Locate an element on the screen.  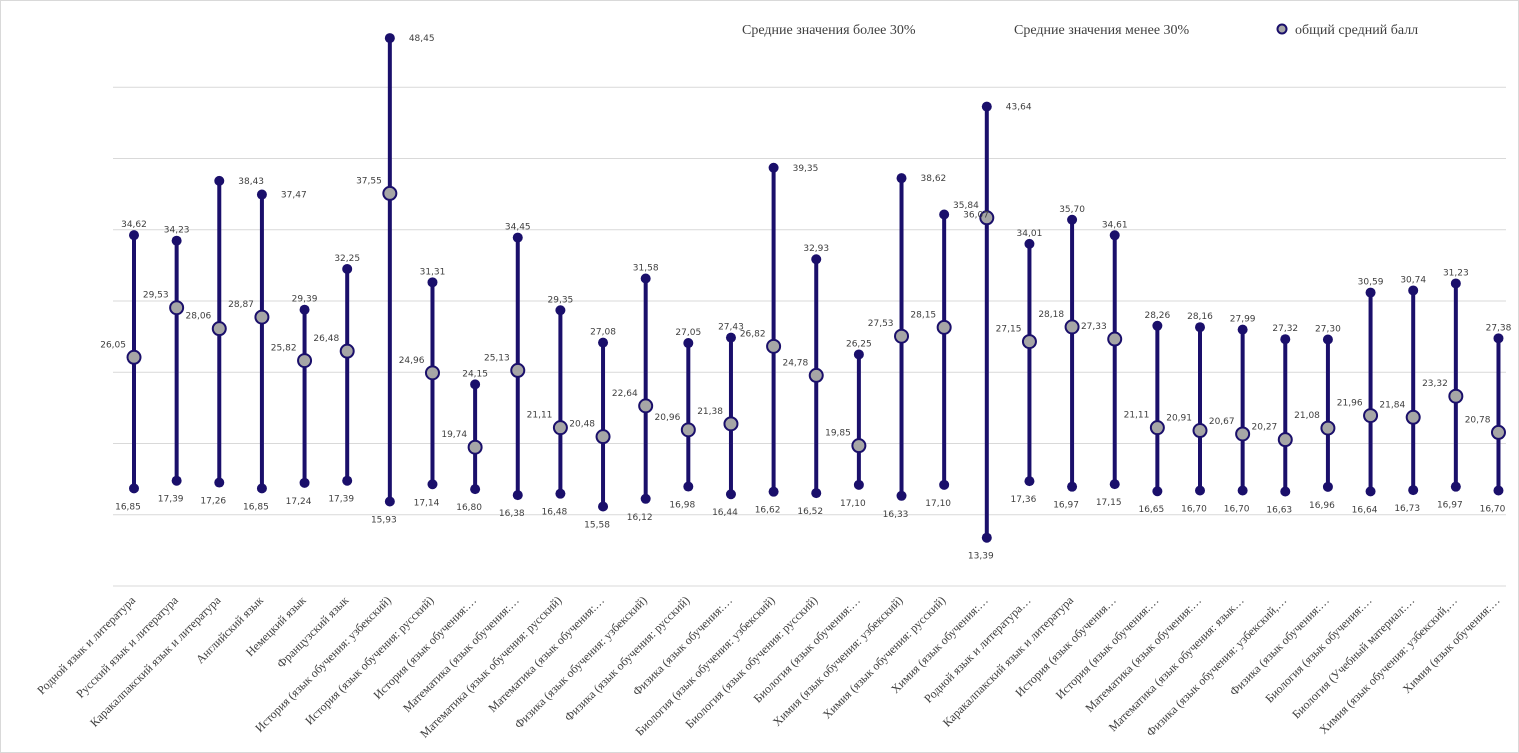
max-value-label: 27,38 is located at coordinates (1499, 328).